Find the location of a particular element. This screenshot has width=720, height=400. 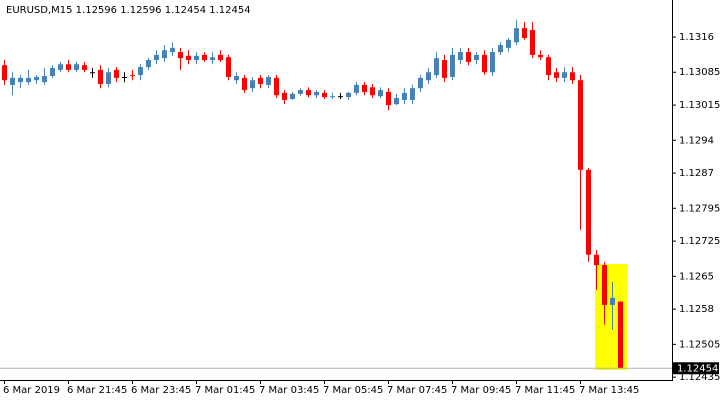

y-tick-label: 1.12795 is located at coordinates (699, 208).